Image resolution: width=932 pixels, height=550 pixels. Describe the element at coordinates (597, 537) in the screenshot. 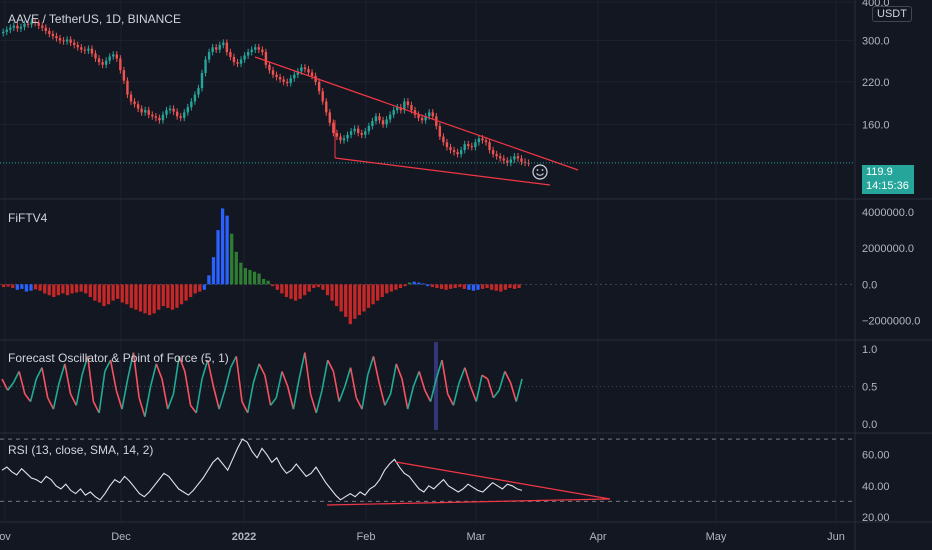

I see `time-tick-label-5: Apr` at that location.